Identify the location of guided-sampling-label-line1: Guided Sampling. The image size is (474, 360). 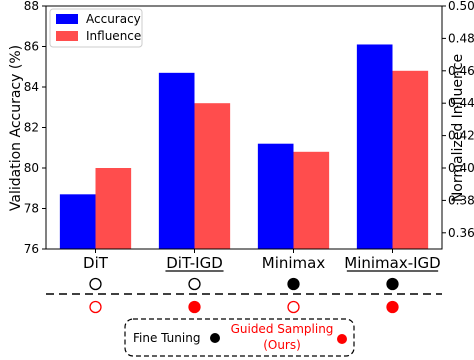
(282, 329).